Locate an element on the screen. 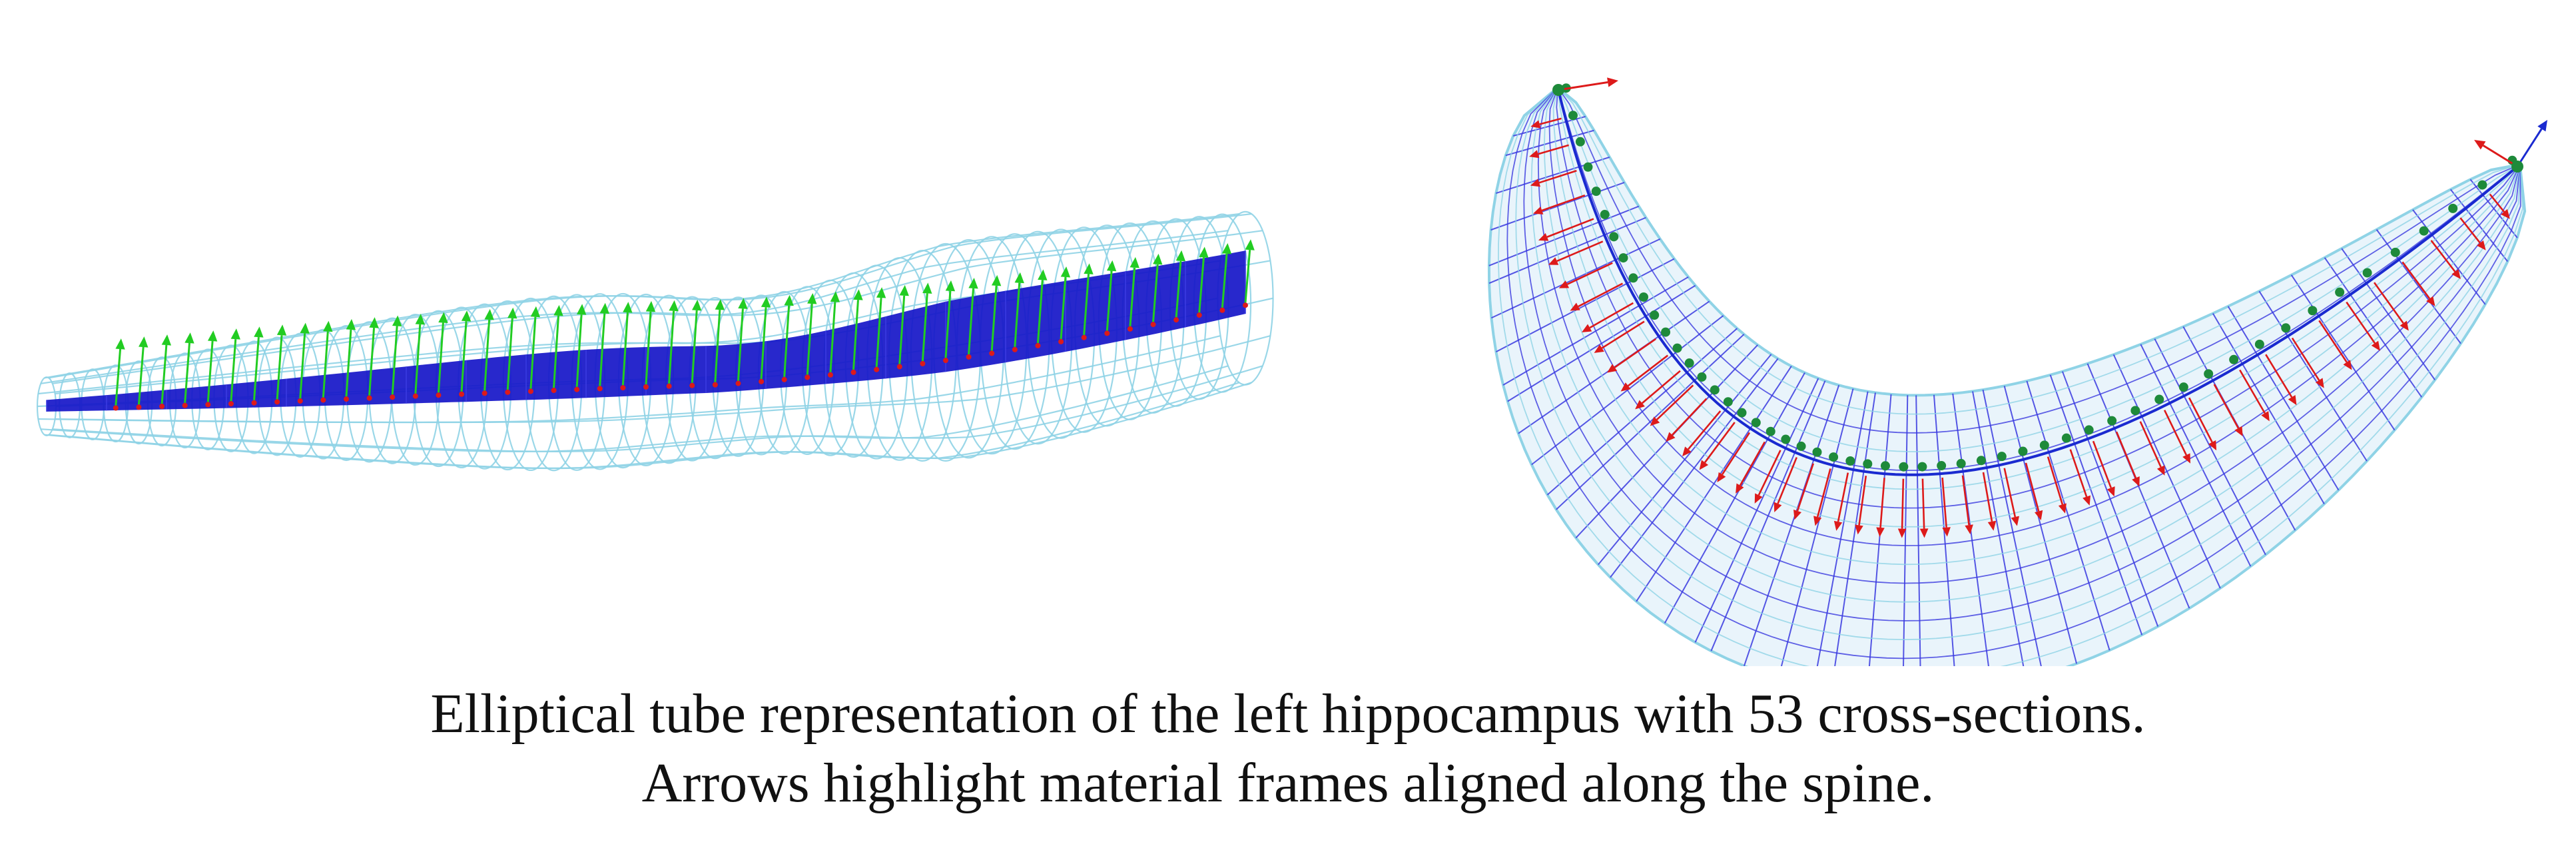 The height and width of the screenshot is (852, 2576). end-frame-origin is located at coordinates (1558, 90).